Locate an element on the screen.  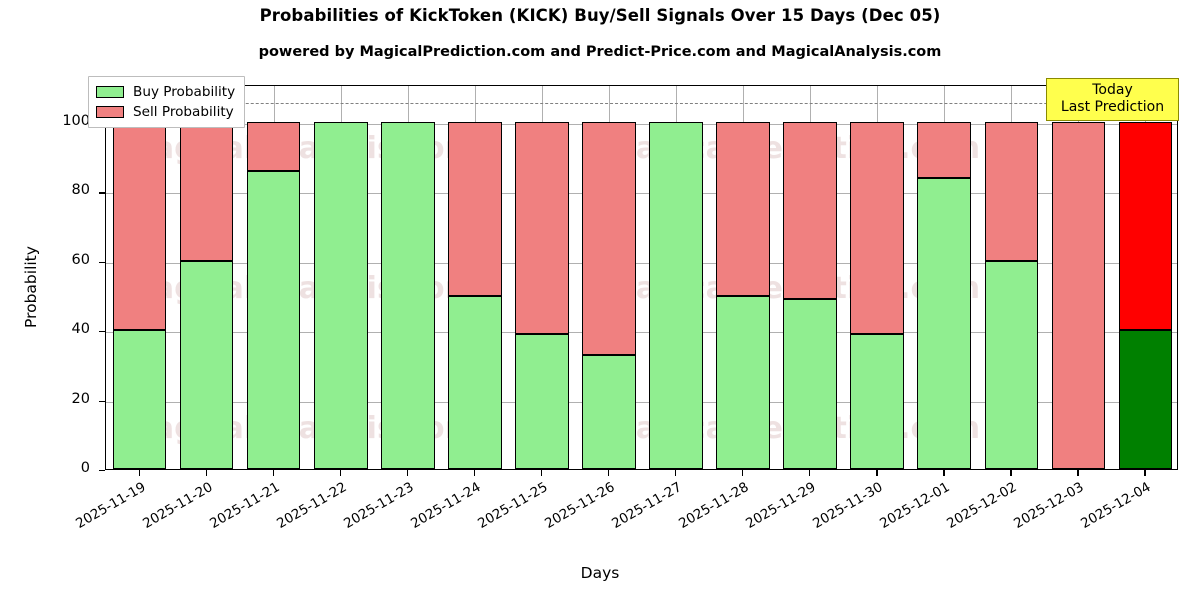
legend-item-sell: Sell Probability is located at coordinates (165, 112).